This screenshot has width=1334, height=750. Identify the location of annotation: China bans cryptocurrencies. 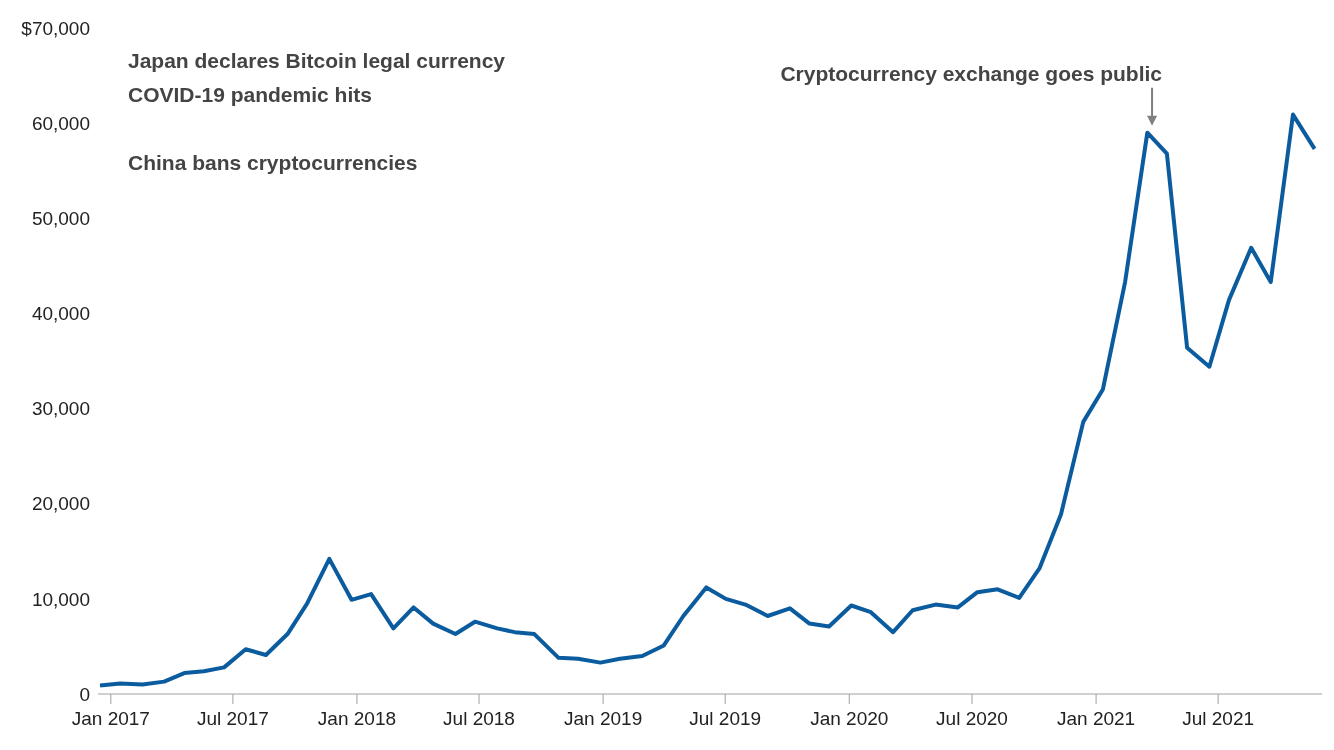
(273, 162).